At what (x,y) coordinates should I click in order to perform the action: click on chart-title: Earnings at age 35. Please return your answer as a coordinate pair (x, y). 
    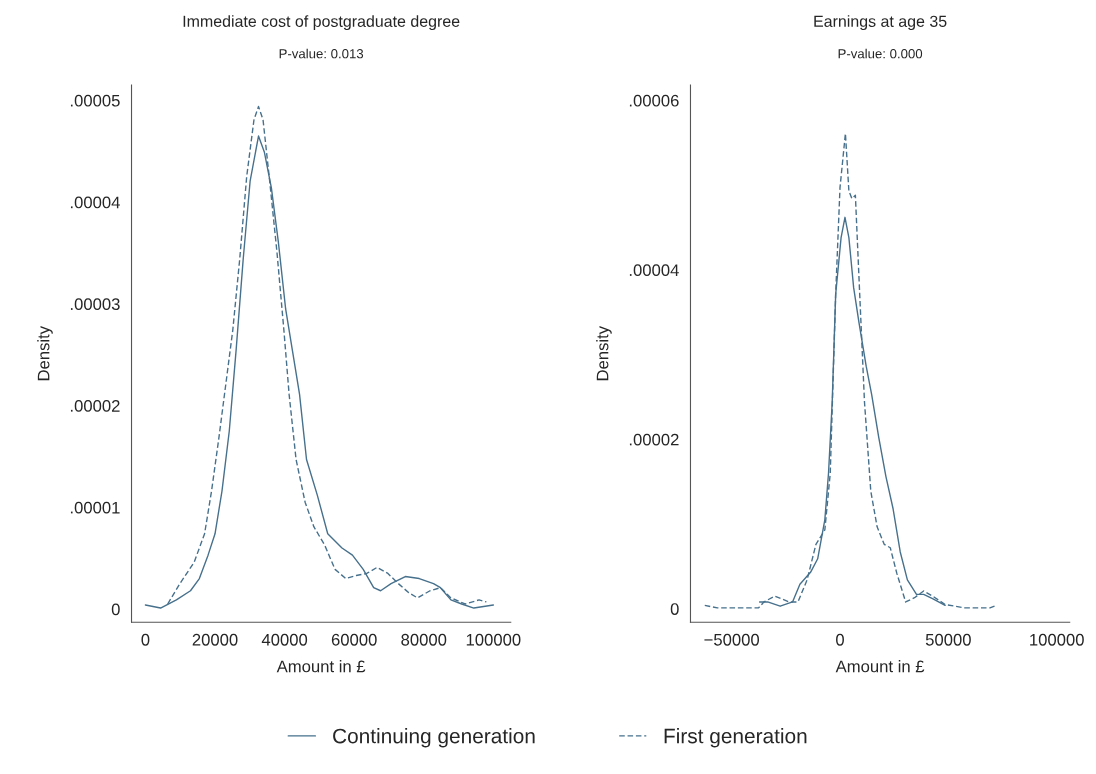
    Looking at the image, I should click on (880, 23).